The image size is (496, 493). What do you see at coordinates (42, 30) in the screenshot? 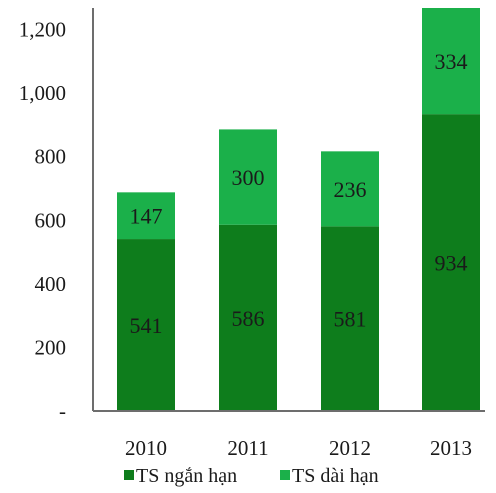
I see `y-tick-label: 1,200` at bounding box center [42, 30].